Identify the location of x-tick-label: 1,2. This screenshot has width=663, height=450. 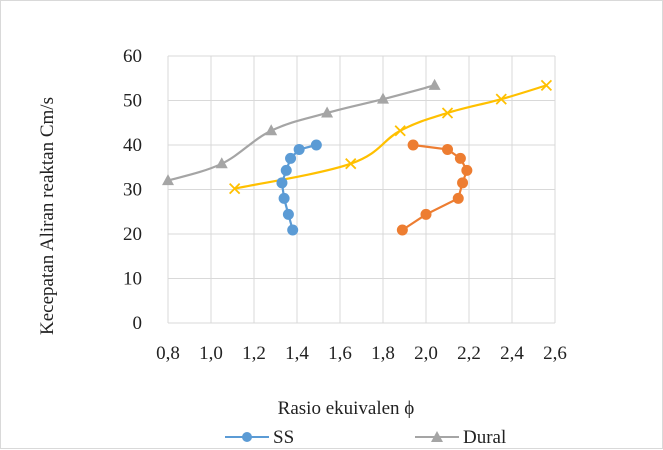
(254, 353).